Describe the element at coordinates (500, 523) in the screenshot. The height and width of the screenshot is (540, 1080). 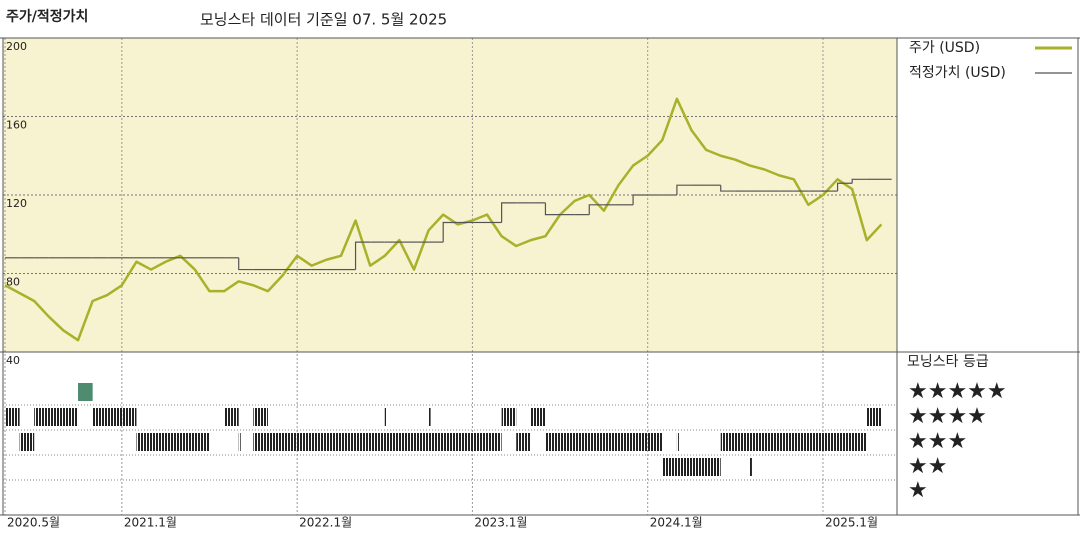
I see `x-tick-label: 2023.1월` at that location.